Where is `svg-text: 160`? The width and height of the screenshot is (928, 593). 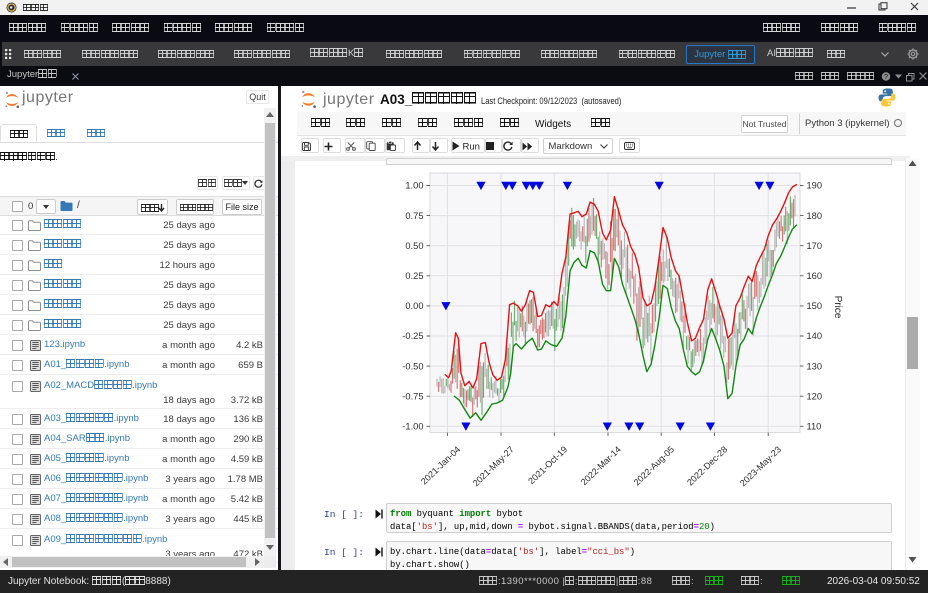
svg-text: 160 is located at coordinates (815, 276).